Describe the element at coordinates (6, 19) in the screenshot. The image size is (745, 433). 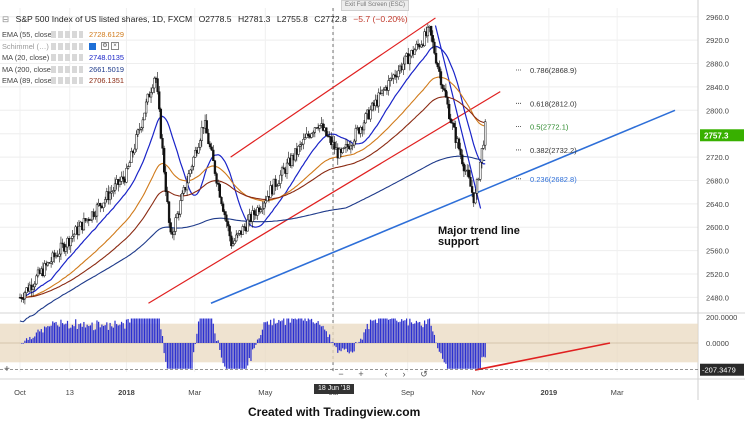
I see `collapse-icon: ⊟` at that location.